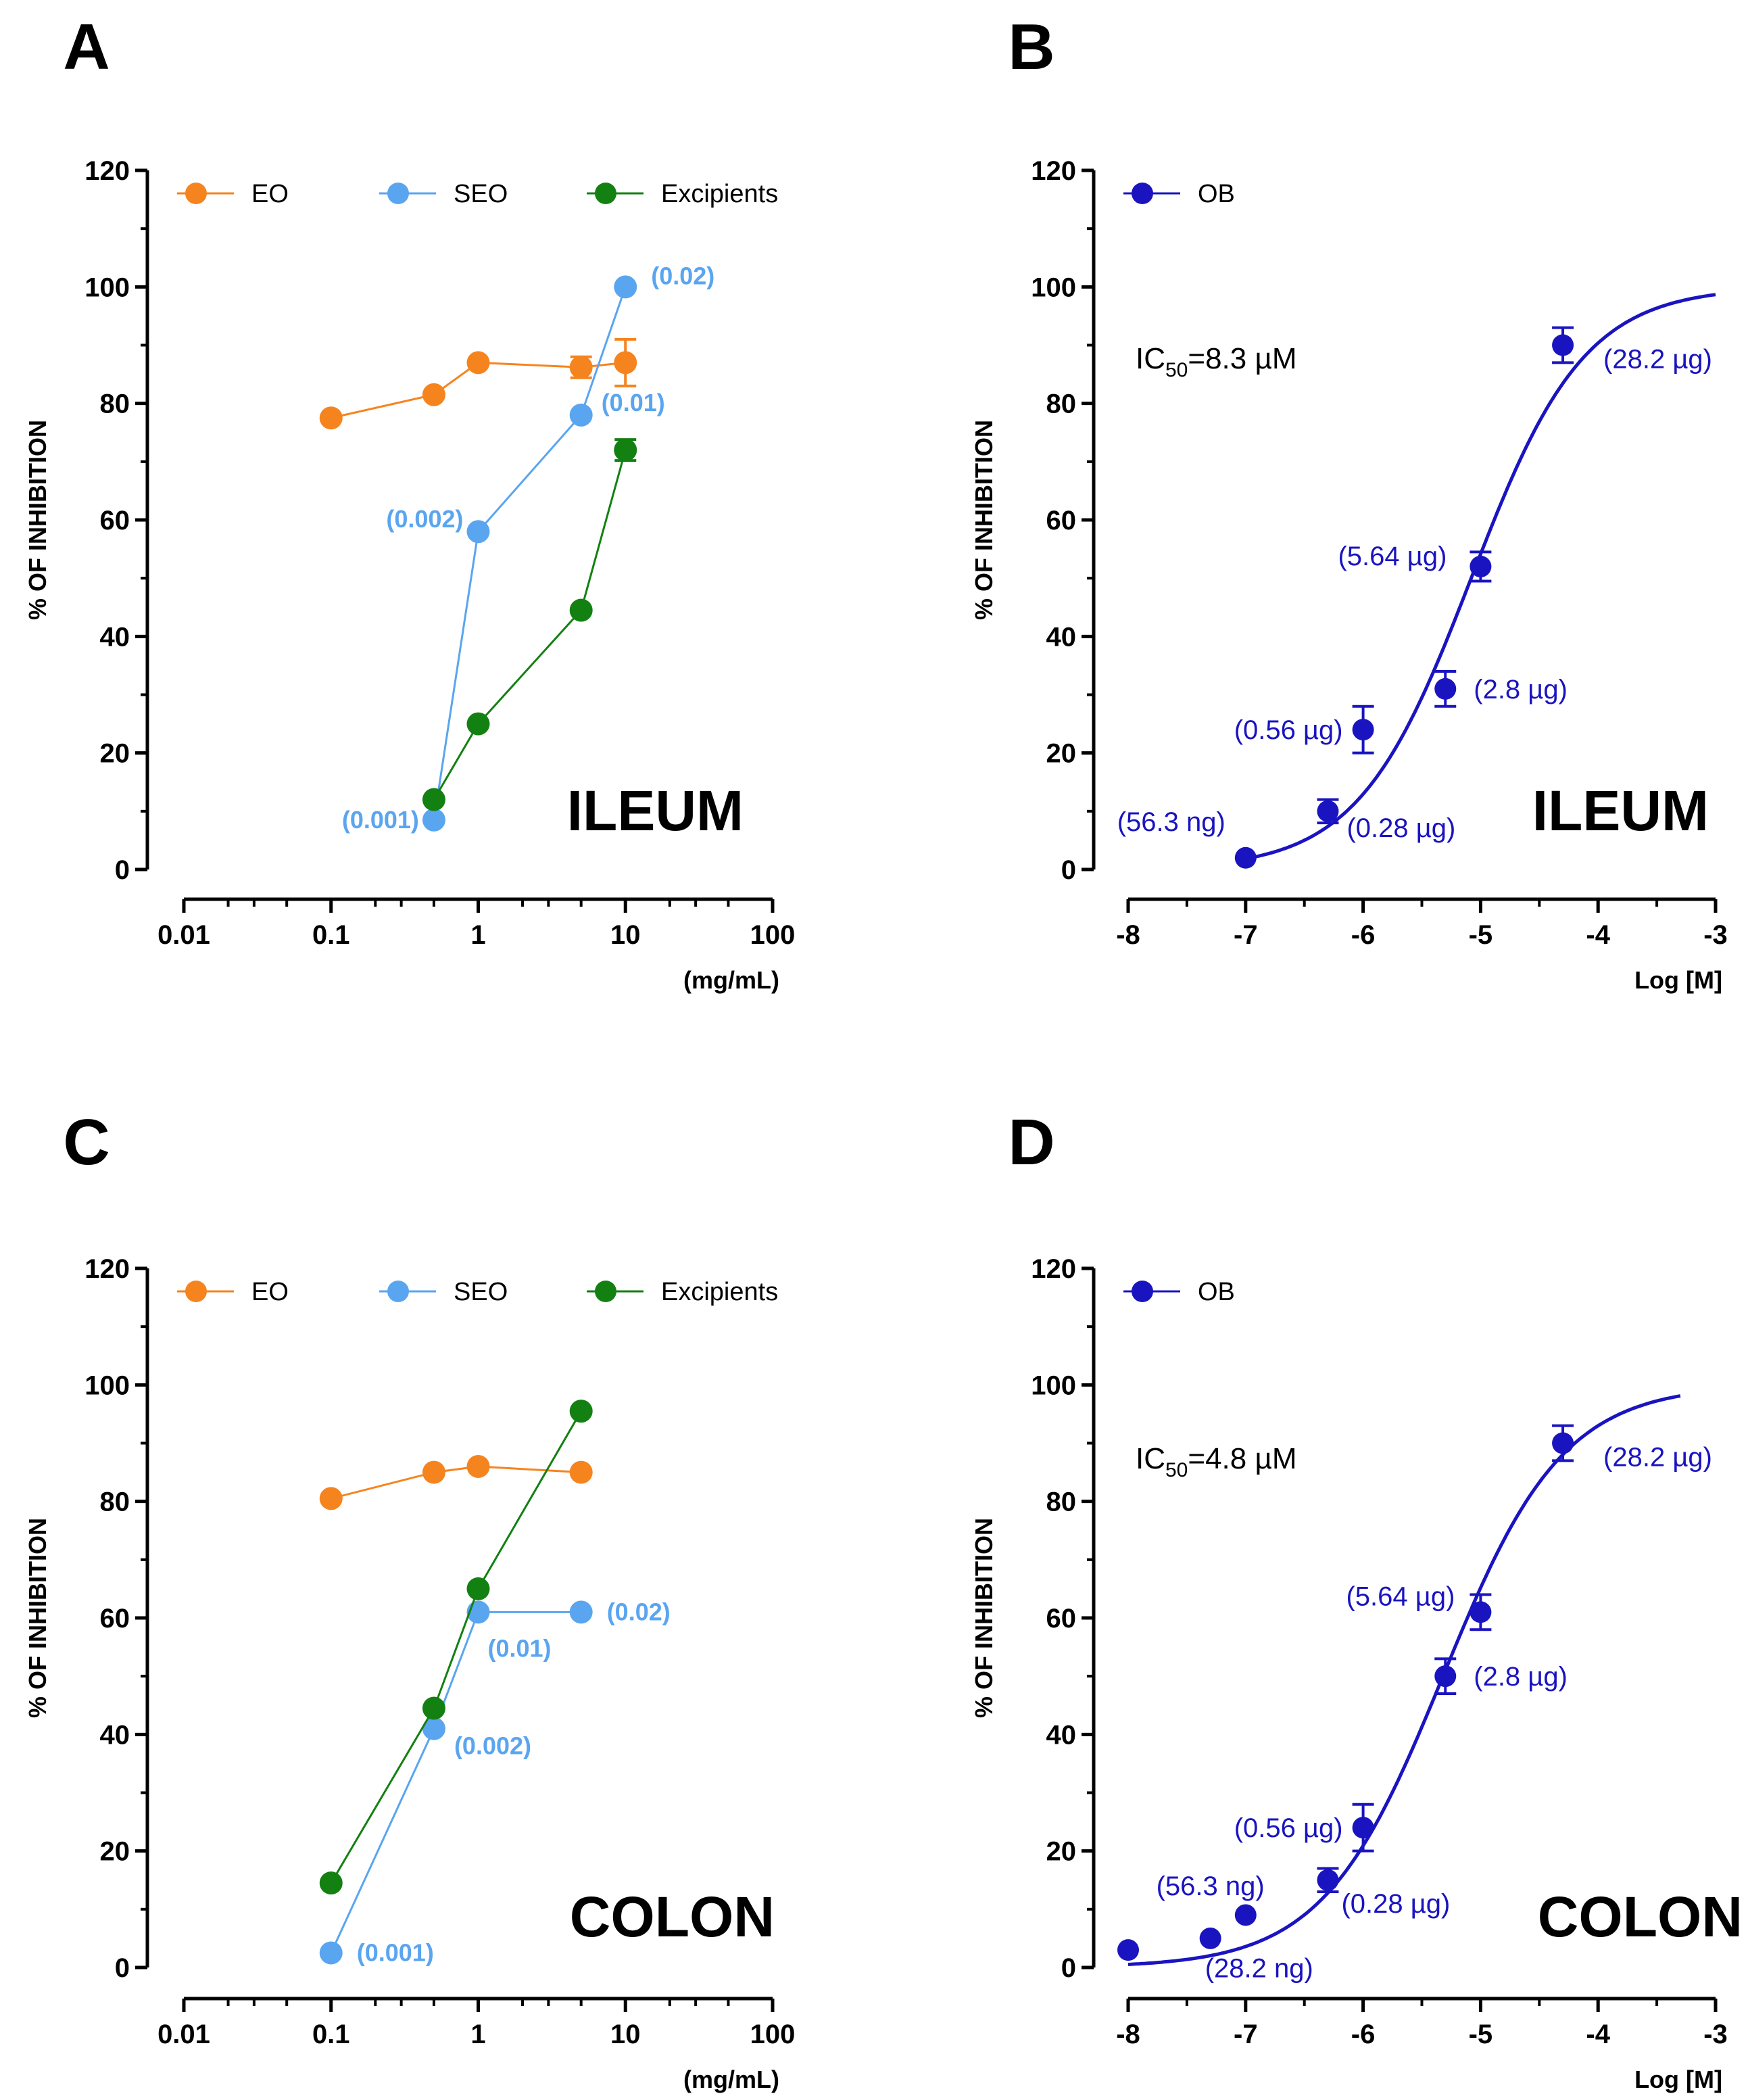  What do you see at coordinates (655, 810) in the screenshot?
I see `tissue-label: ILEUM` at bounding box center [655, 810].